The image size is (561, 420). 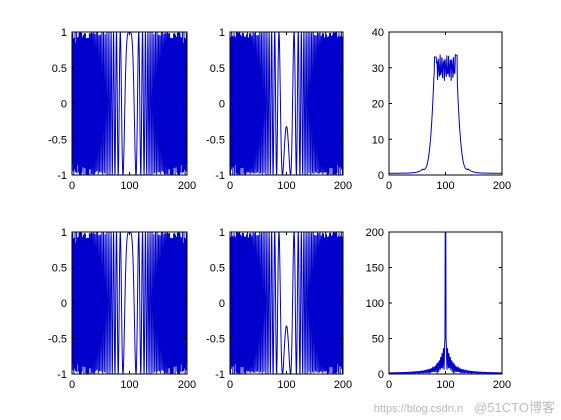 What do you see at coordinates (375, 304) in the screenshot?
I see `y-tick-label: 100` at bounding box center [375, 304].